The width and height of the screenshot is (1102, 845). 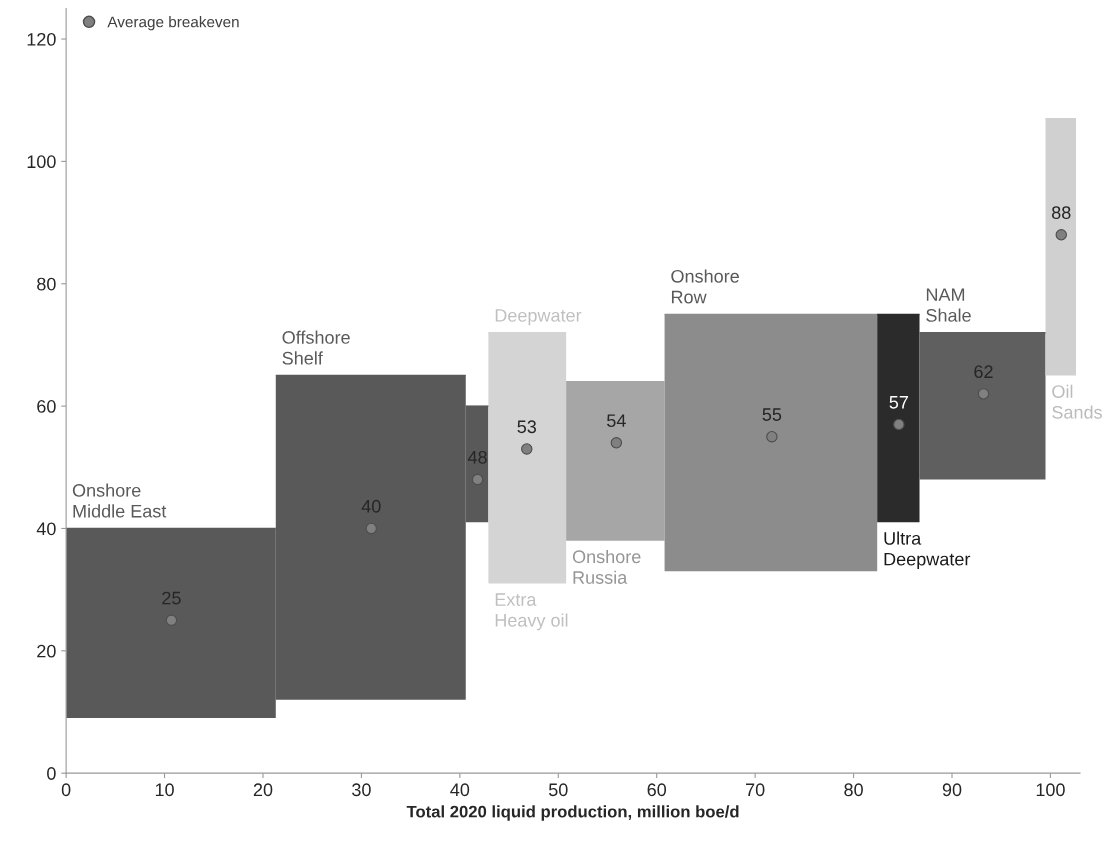 I want to click on annotation: Extra Heavy oil, so click(x=531, y=612).